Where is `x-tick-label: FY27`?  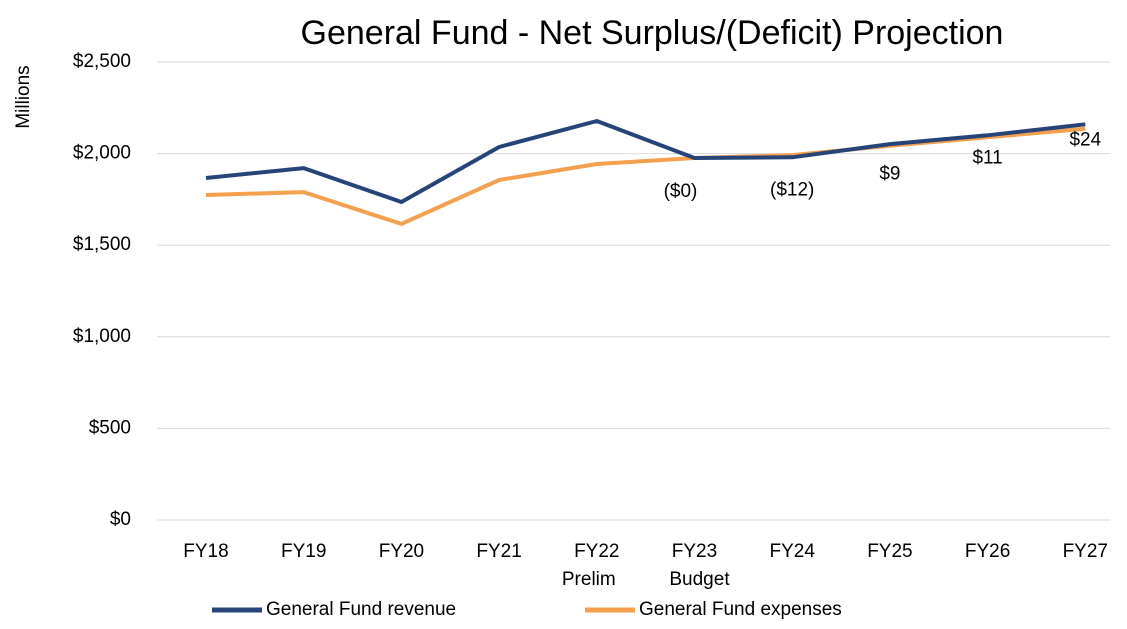
x-tick-label: FY27 is located at coordinates (1085, 551).